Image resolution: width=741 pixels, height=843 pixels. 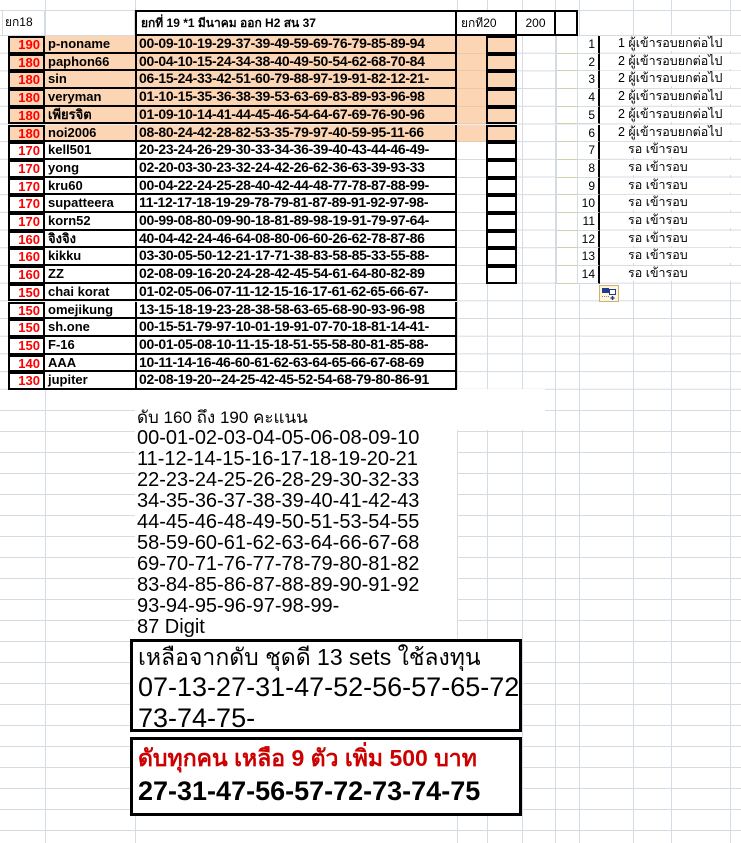 I want to click on player-name-cell: sh.one, so click(x=91, y=328).